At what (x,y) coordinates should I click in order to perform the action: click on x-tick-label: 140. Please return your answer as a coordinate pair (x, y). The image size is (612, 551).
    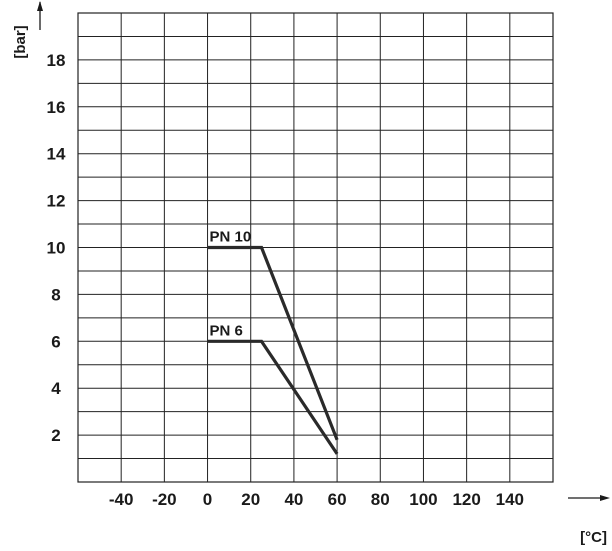
    Looking at the image, I should click on (510, 499).